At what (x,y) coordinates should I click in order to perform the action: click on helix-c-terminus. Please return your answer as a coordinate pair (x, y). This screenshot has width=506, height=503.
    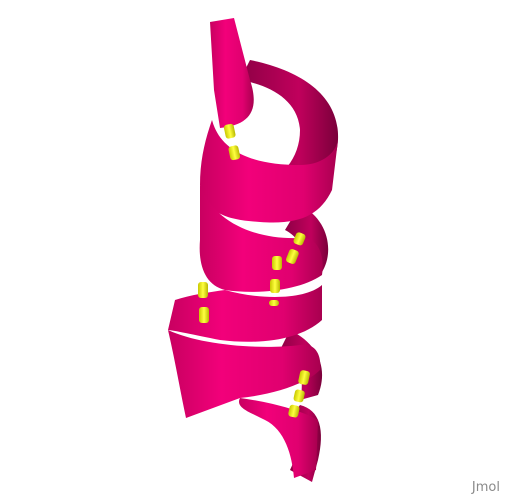
    Looking at the image, I should click on (278, 438).